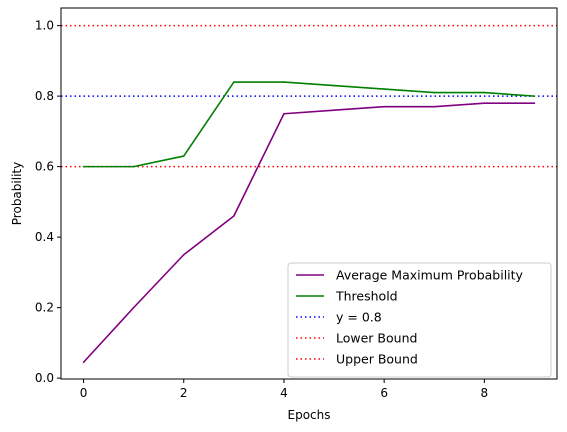  What do you see at coordinates (48, 202) in the screenshot?
I see `y-axis: 0.0 0.2 0.4 0.6 0.8 1.0` at bounding box center [48, 202].